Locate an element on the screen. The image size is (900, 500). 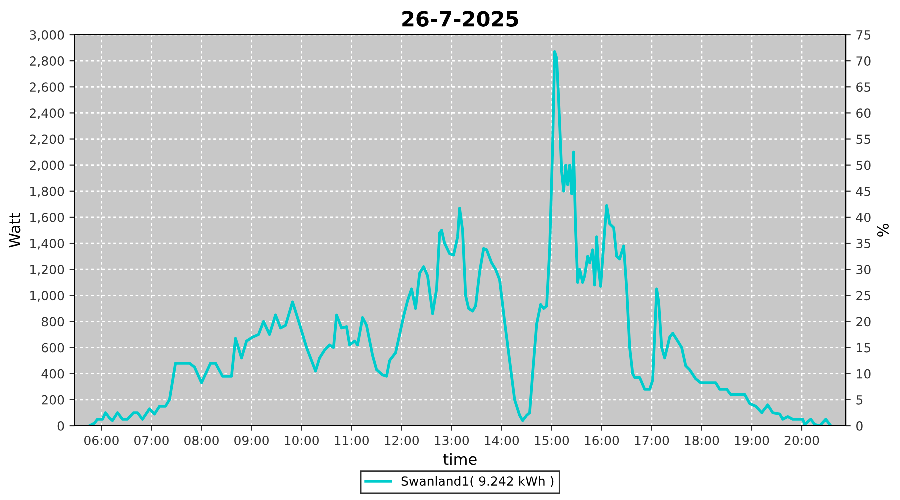
y2-tick-label: 70 is located at coordinates (863, 61).